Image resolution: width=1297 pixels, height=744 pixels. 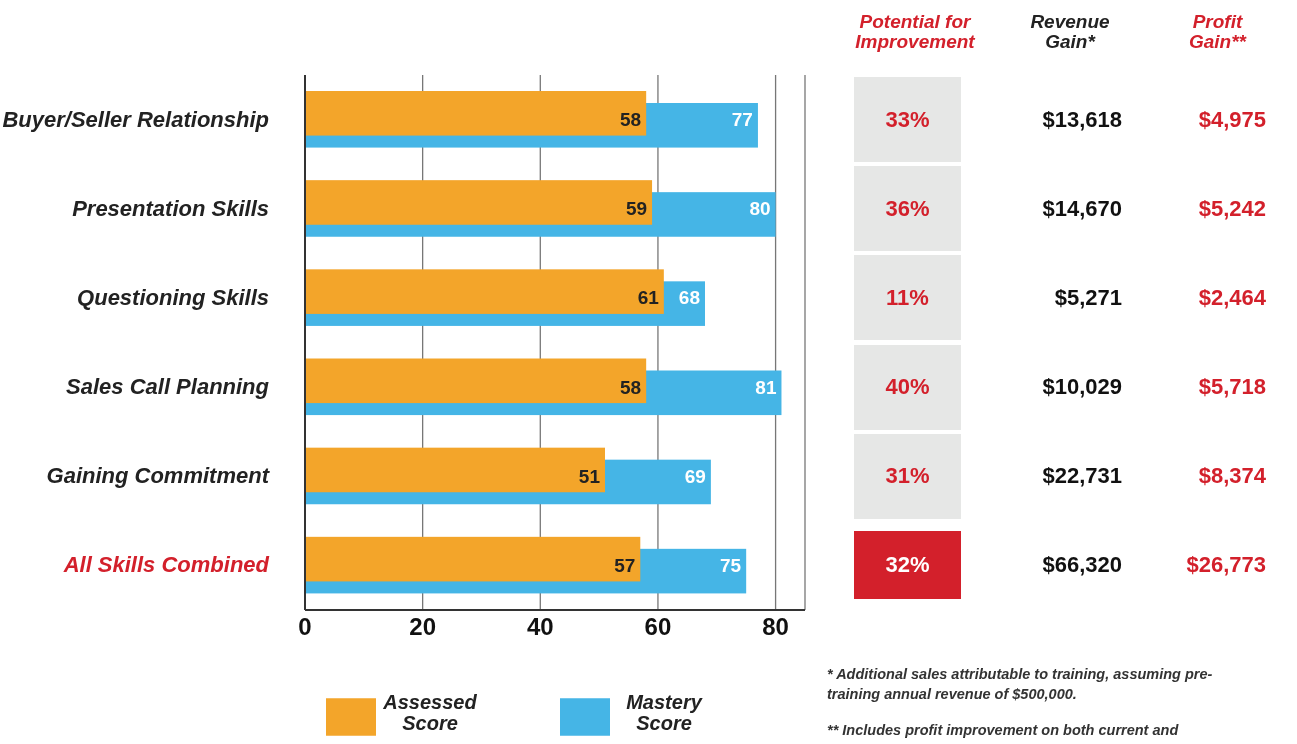 I want to click on text: $14,670, so click(x=1081, y=208).